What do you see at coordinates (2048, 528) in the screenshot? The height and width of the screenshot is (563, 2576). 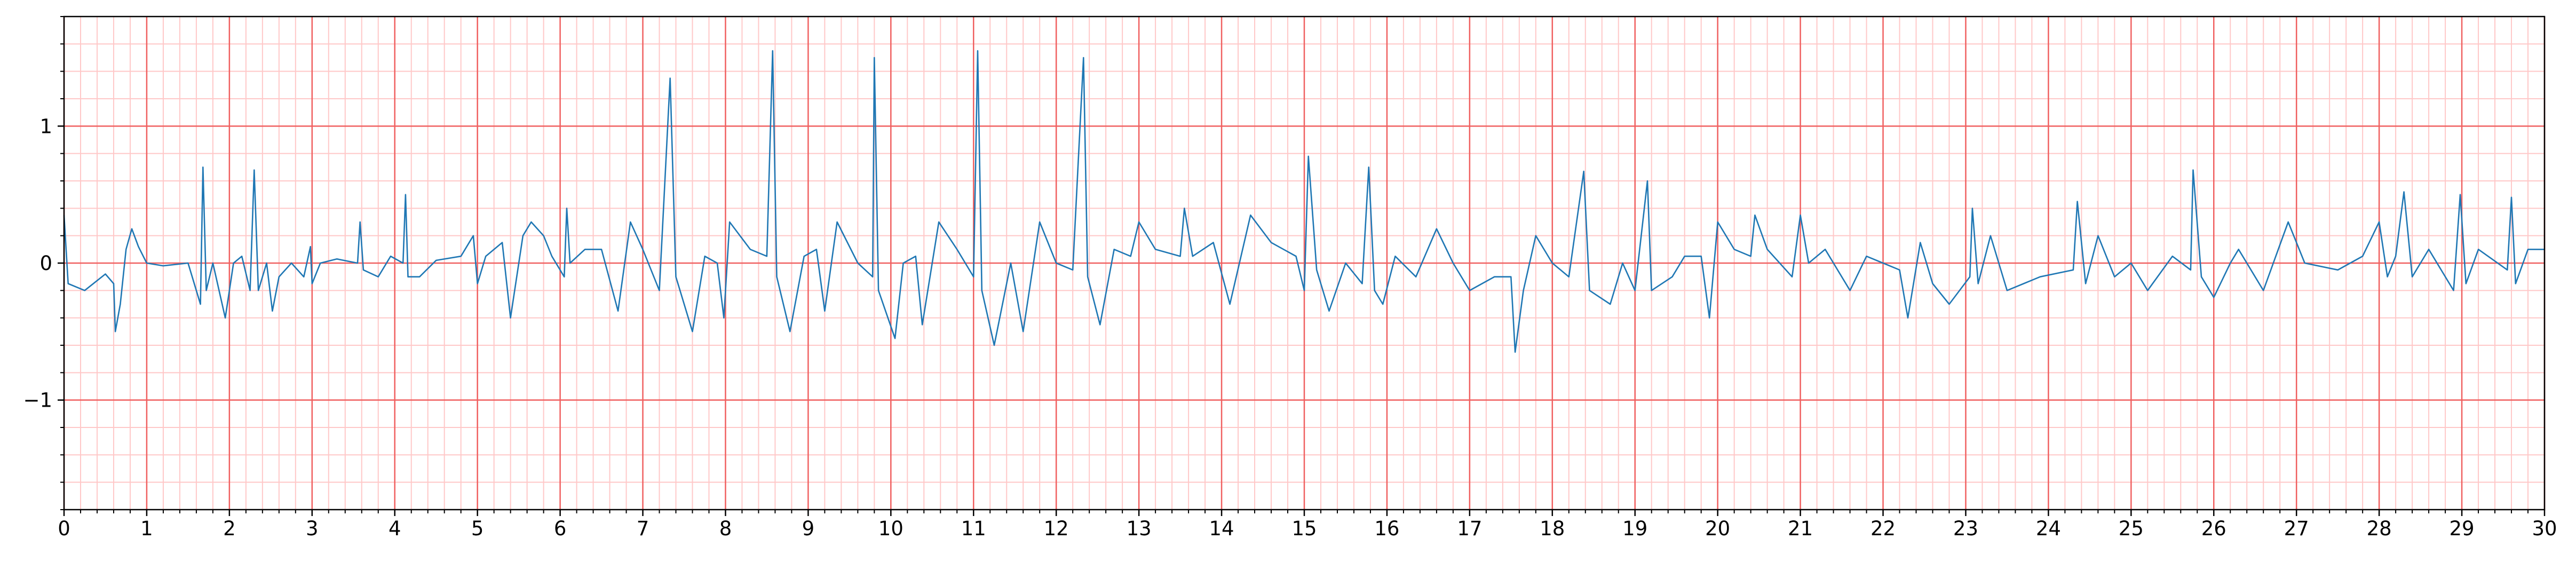 I see `x-tick-label: 24` at bounding box center [2048, 528].